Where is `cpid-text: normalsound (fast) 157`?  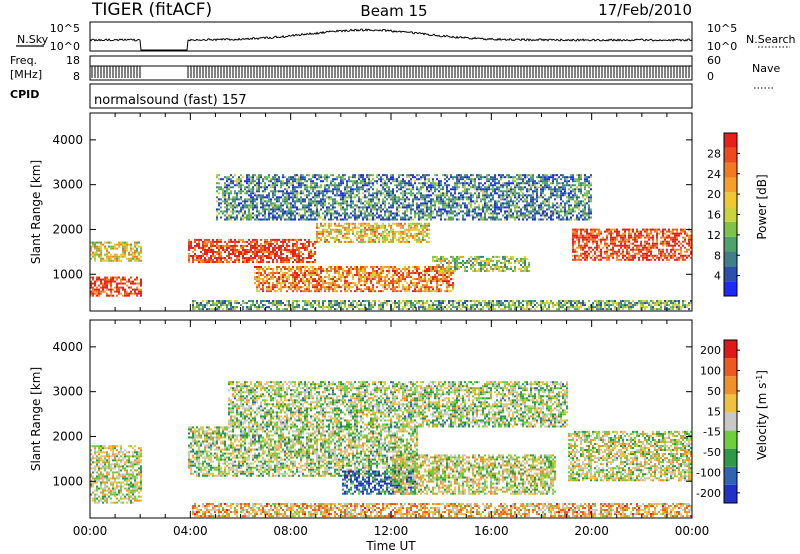 cpid-text: normalsound (fast) 157 is located at coordinates (170, 100).